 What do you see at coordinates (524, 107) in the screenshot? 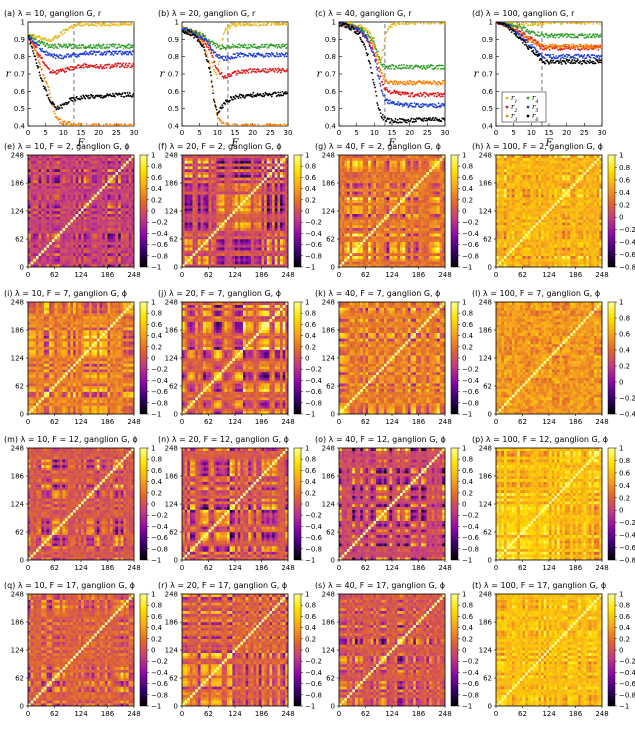
I see `legend: r1r2r3r4r5r6` at bounding box center [524, 107].